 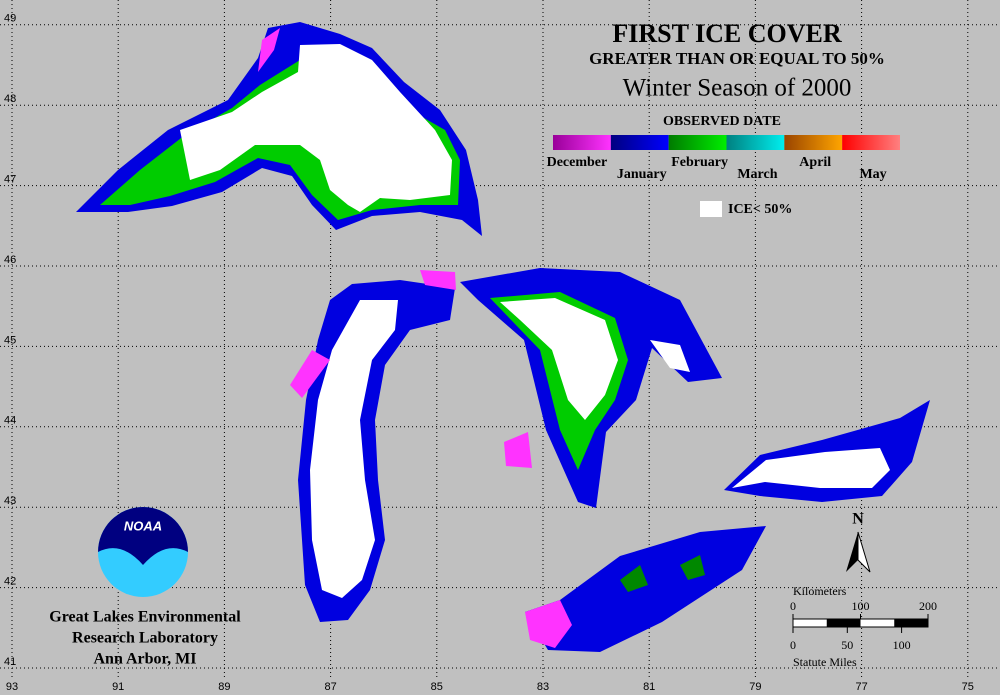 I want to click on credit-line: Research Laboratory, so click(x=145, y=638).